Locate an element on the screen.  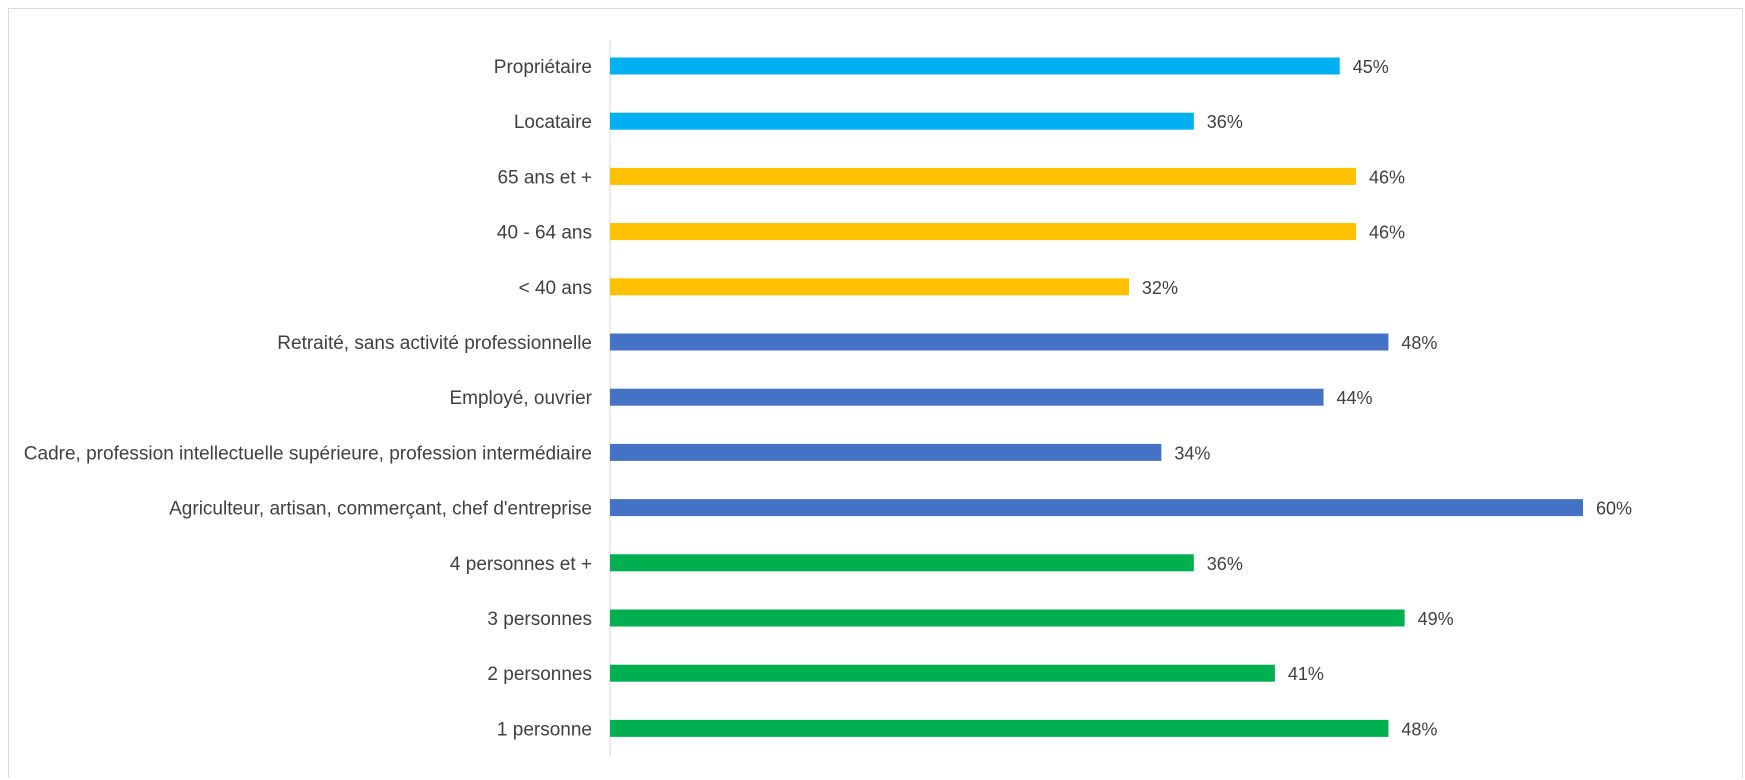
category-label: 3 personnes is located at coordinates (539, 619).